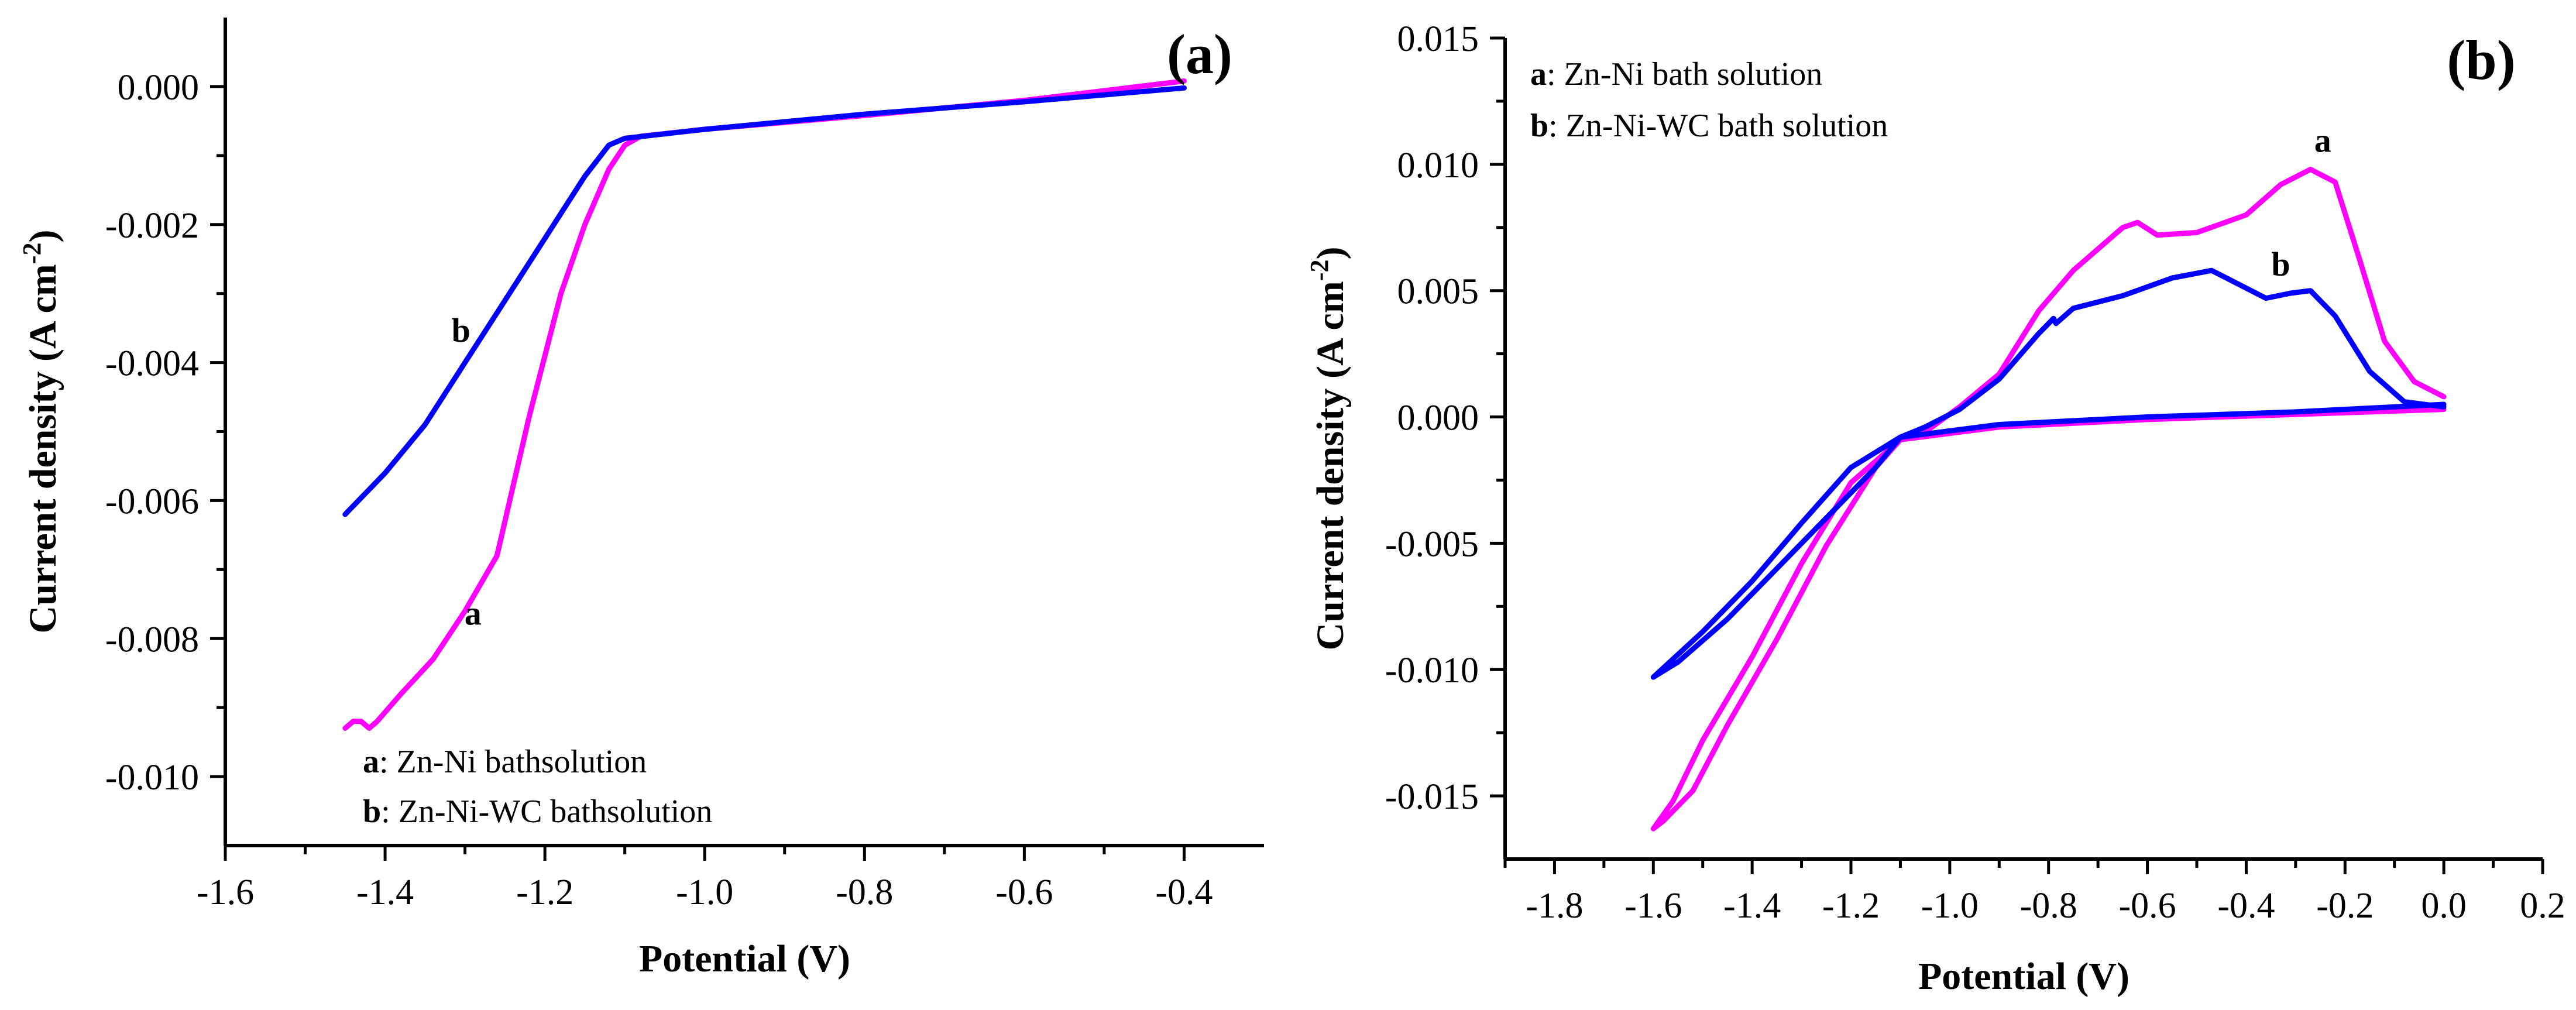  I want to click on y-tick-label: -0.015, so click(1432, 797).